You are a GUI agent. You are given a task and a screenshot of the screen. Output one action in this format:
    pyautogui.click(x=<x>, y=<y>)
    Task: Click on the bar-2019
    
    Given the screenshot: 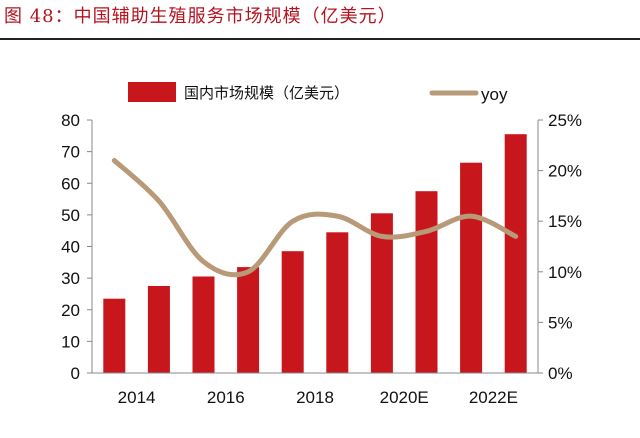 What is the action you would take?
    pyautogui.click(x=337, y=302)
    